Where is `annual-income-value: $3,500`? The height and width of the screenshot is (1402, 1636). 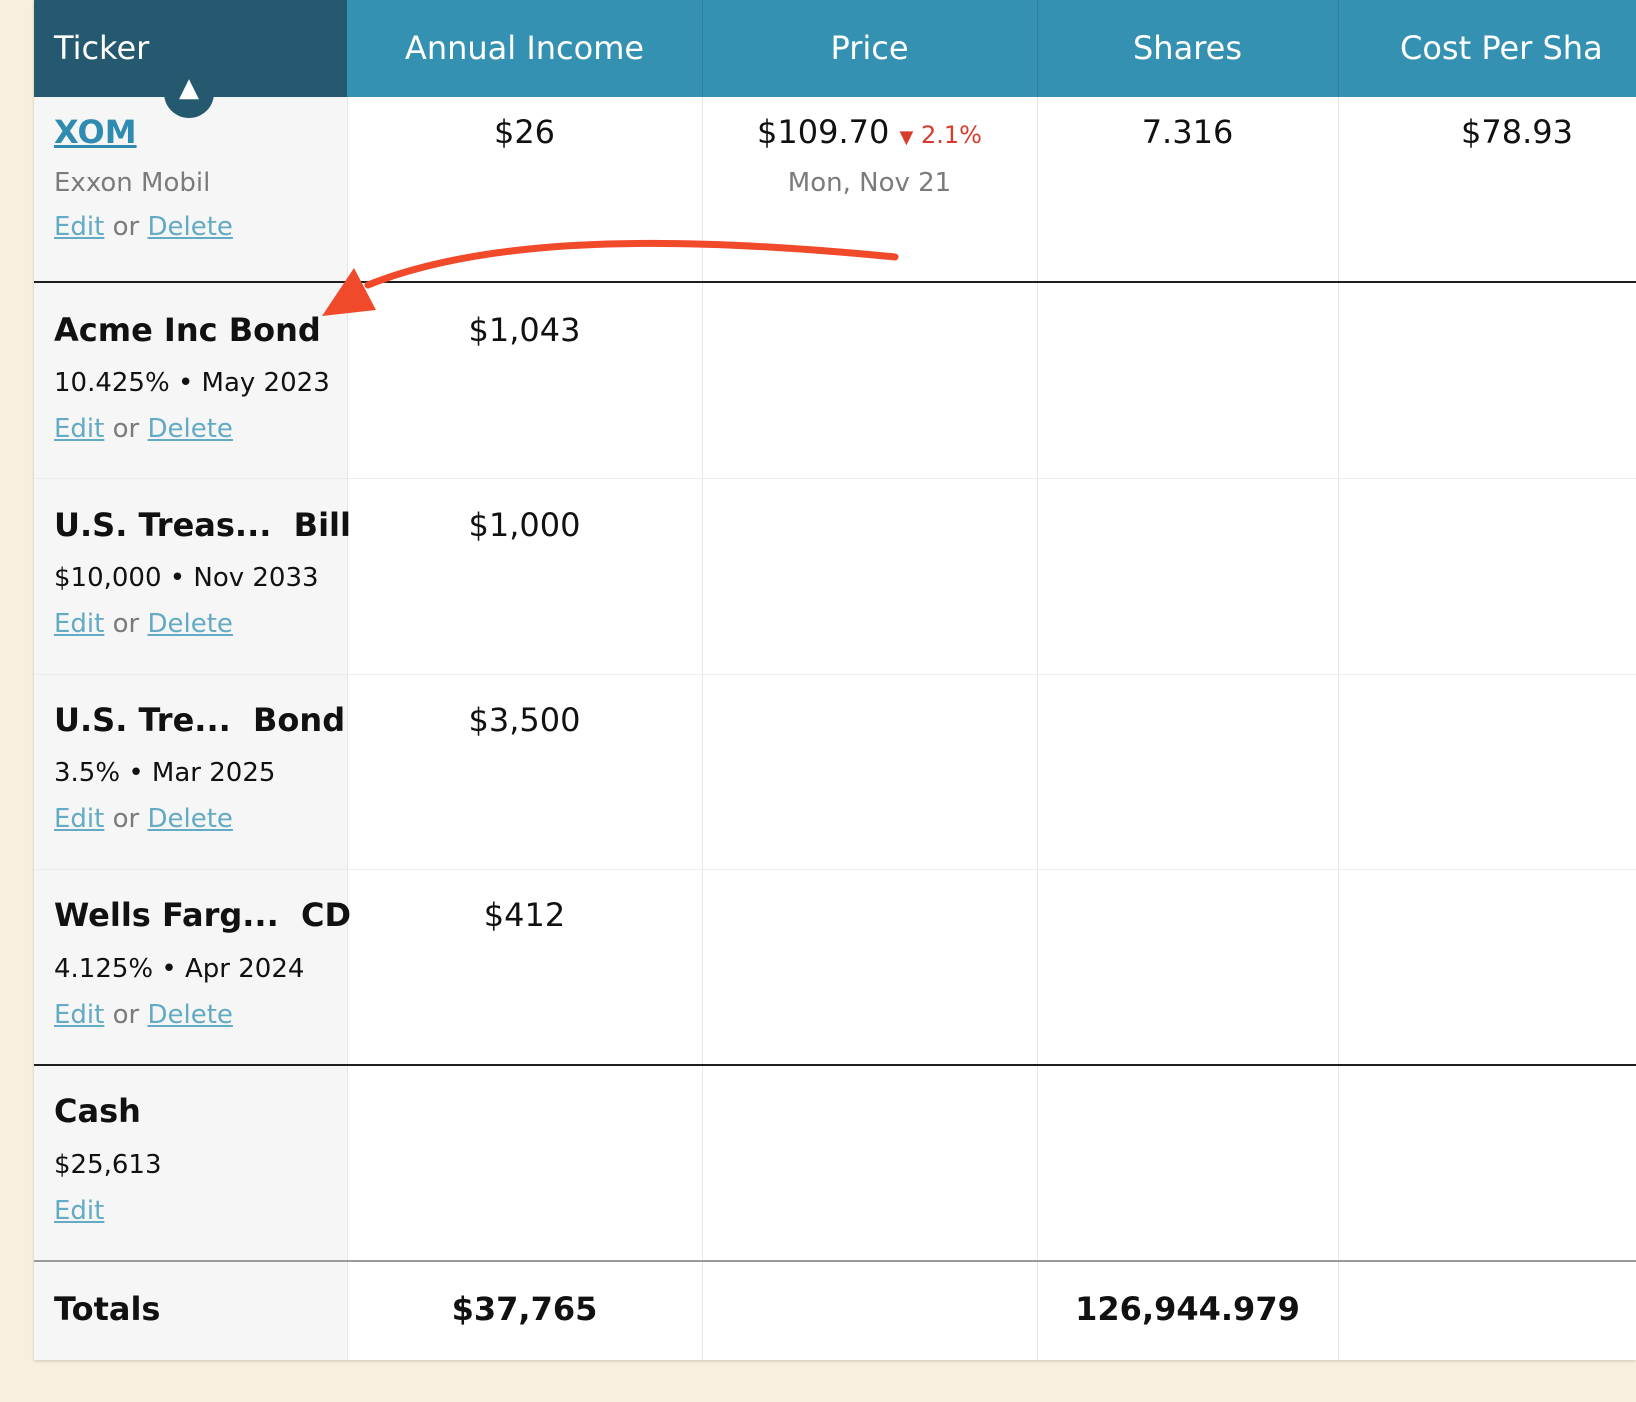
annual-income-value: $3,500 is located at coordinates (524, 720).